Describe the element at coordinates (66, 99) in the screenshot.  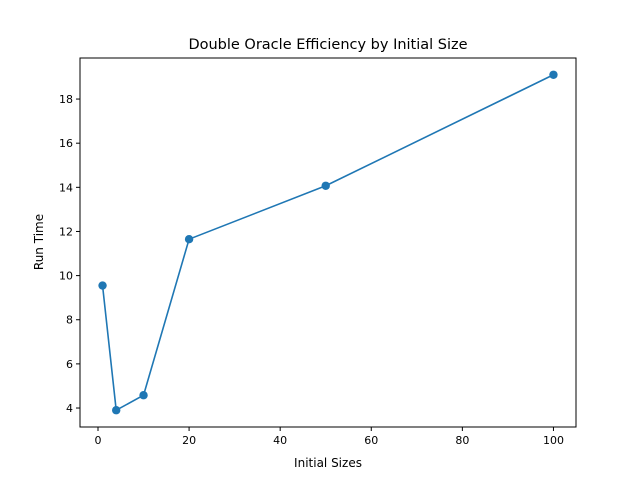
I see `y-tick-label: 18` at that location.